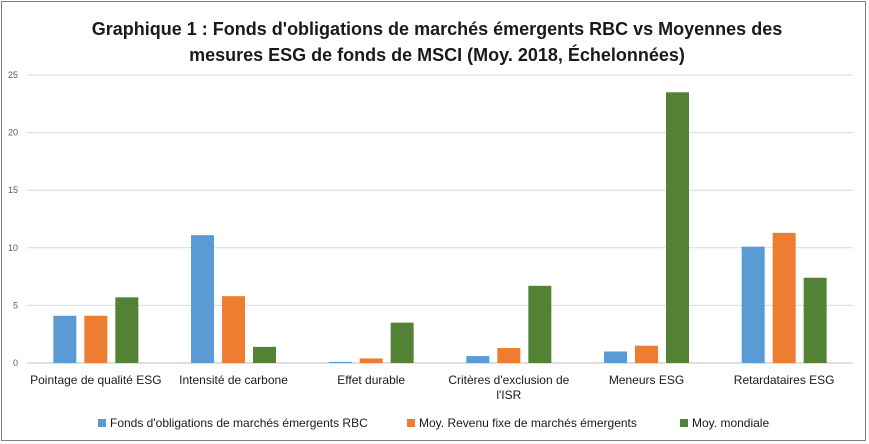  Describe the element at coordinates (508, 380) in the screenshot. I see `x-category-label: Critères d'exclusion de` at that location.